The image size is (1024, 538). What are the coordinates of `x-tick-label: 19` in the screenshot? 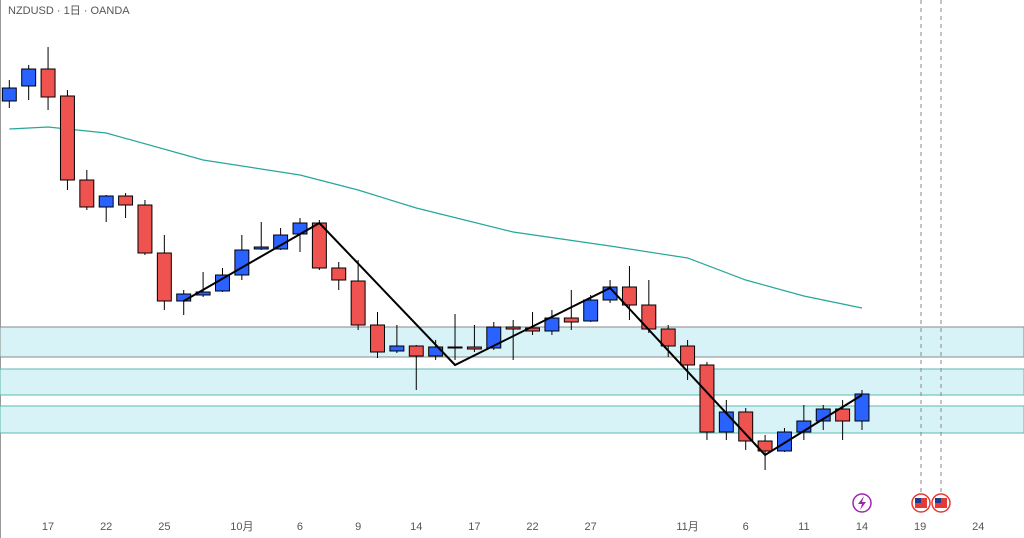 It's located at (920, 527).